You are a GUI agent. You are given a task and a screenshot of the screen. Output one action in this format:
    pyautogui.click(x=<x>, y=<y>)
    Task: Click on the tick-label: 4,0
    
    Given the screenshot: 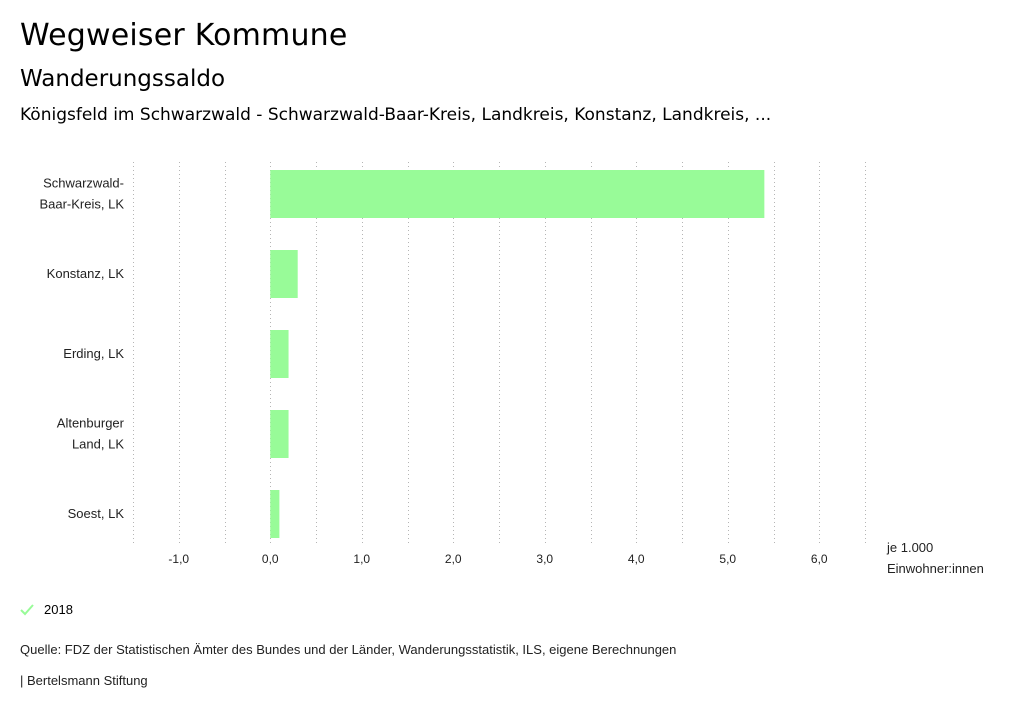 What is the action you would take?
    pyautogui.click(x=636, y=559)
    